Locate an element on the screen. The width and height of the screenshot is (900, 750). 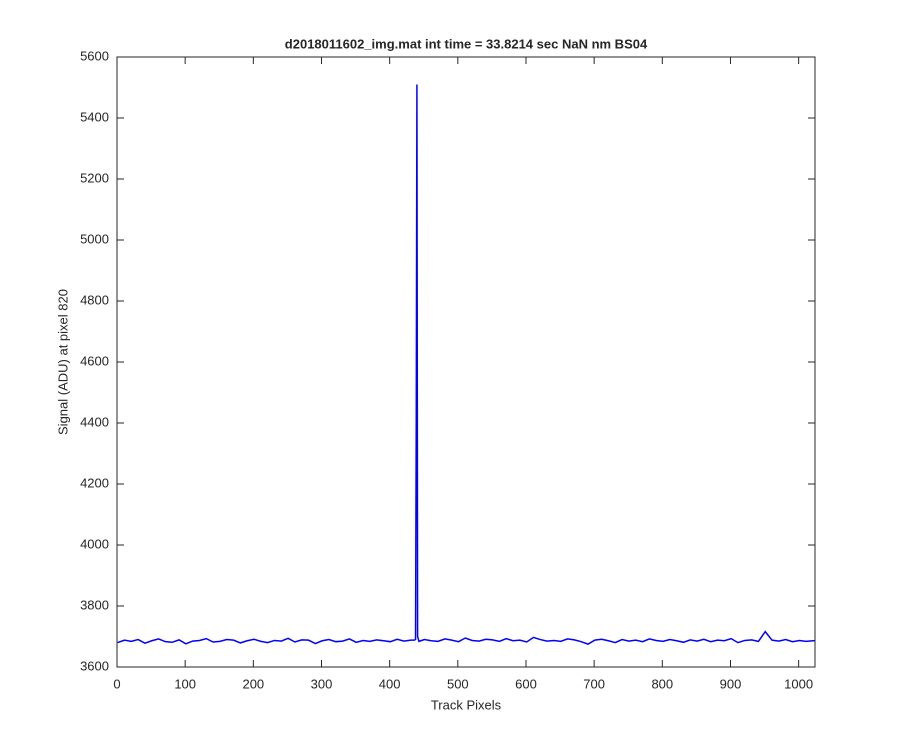
x-axis-label: Track Pixels is located at coordinates (466, 704).